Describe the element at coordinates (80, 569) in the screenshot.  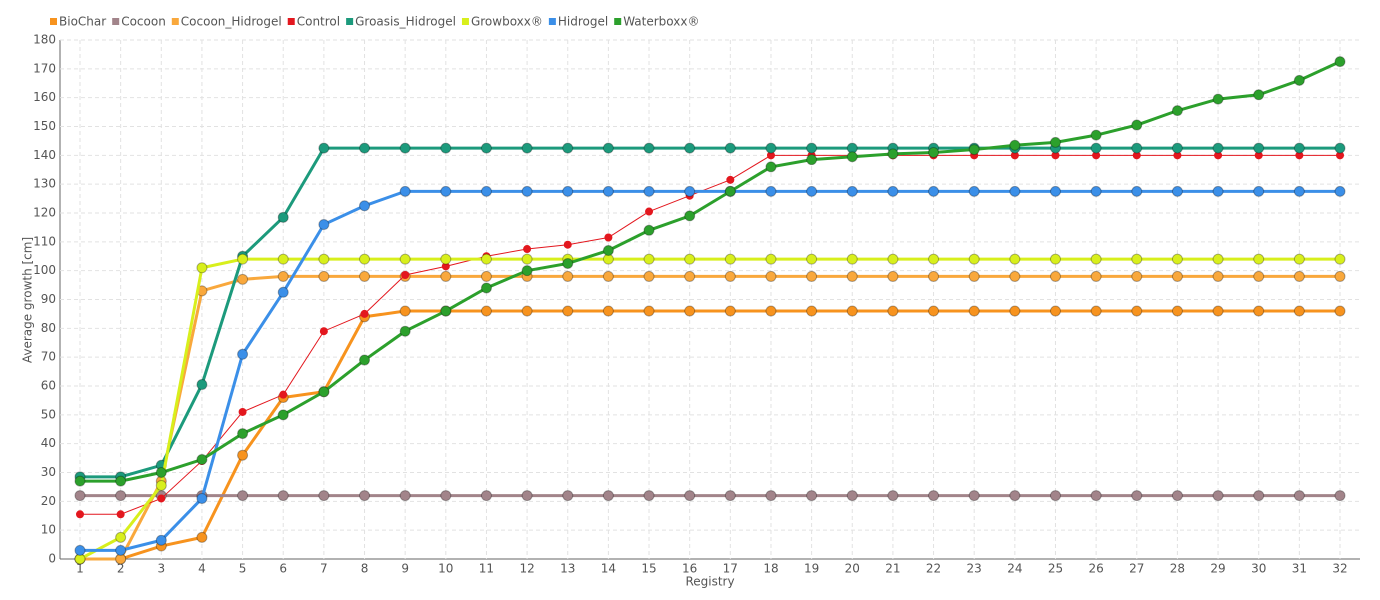
I see `x-tick-label: 1` at that location.